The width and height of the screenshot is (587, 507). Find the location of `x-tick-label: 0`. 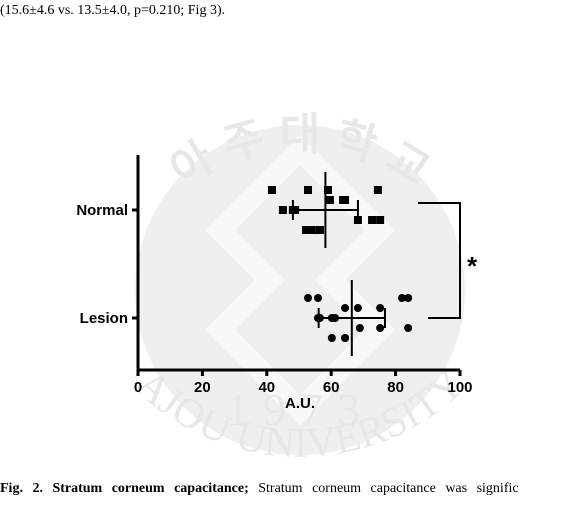

x-tick-label: 0 is located at coordinates (138, 387).